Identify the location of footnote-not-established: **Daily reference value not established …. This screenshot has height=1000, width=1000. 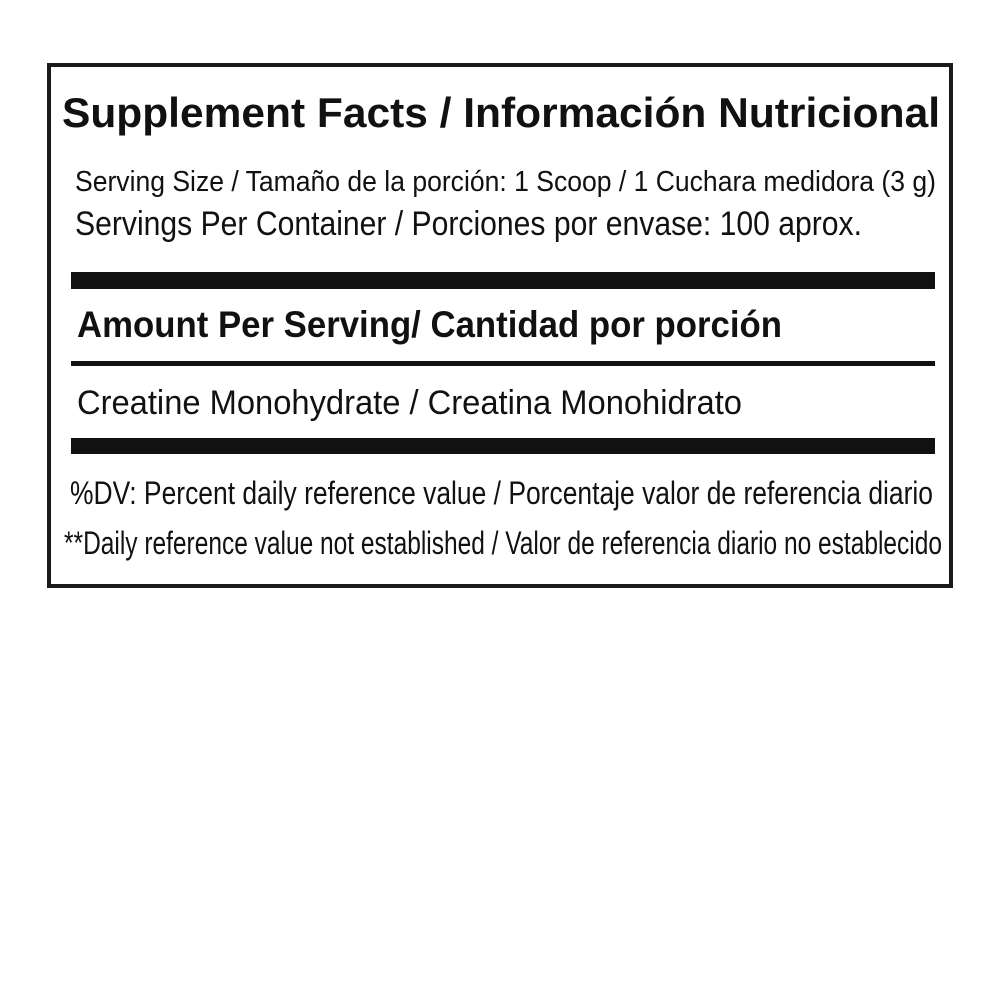
(503, 543).